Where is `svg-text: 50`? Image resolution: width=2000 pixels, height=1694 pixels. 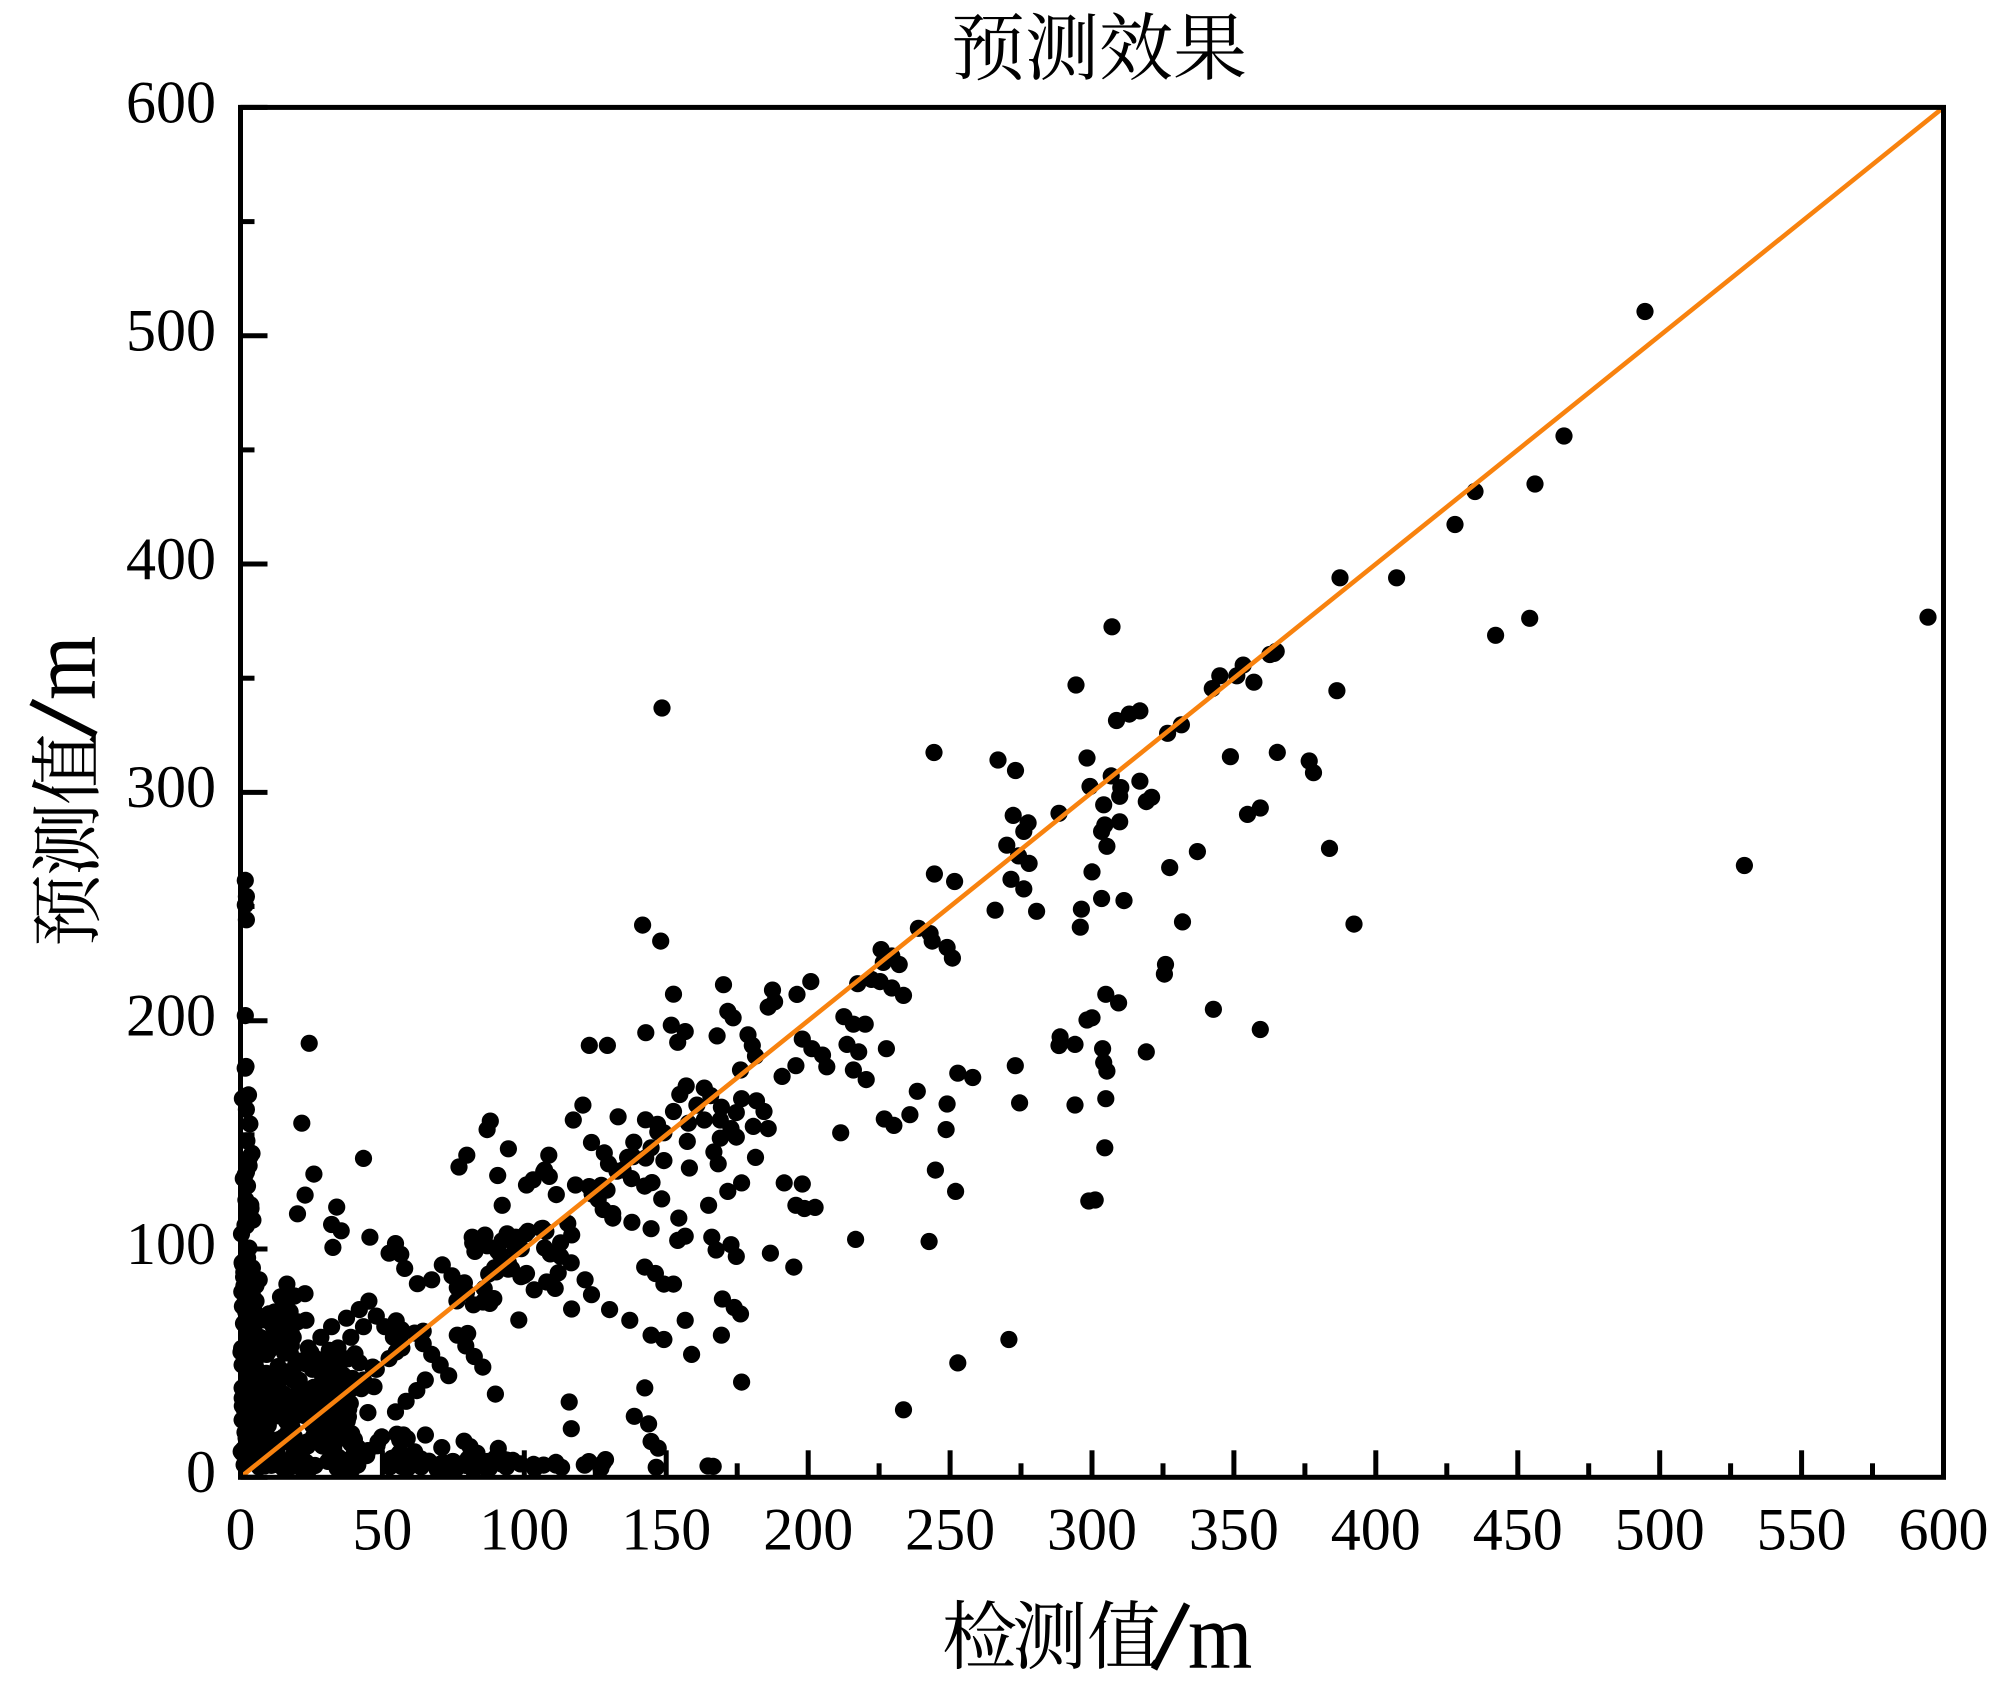
svg-text: 50 is located at coordinates (382, 1529).